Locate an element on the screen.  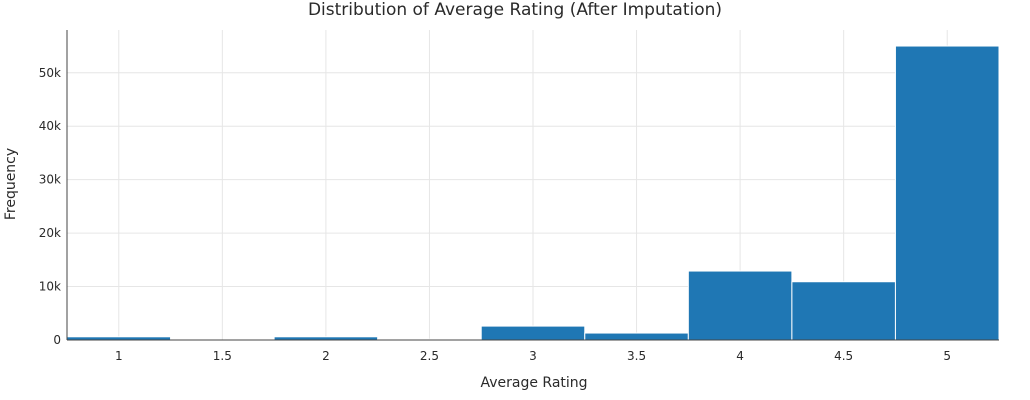
x-tick-label: 1.5 is located at coordinates (222, 356).